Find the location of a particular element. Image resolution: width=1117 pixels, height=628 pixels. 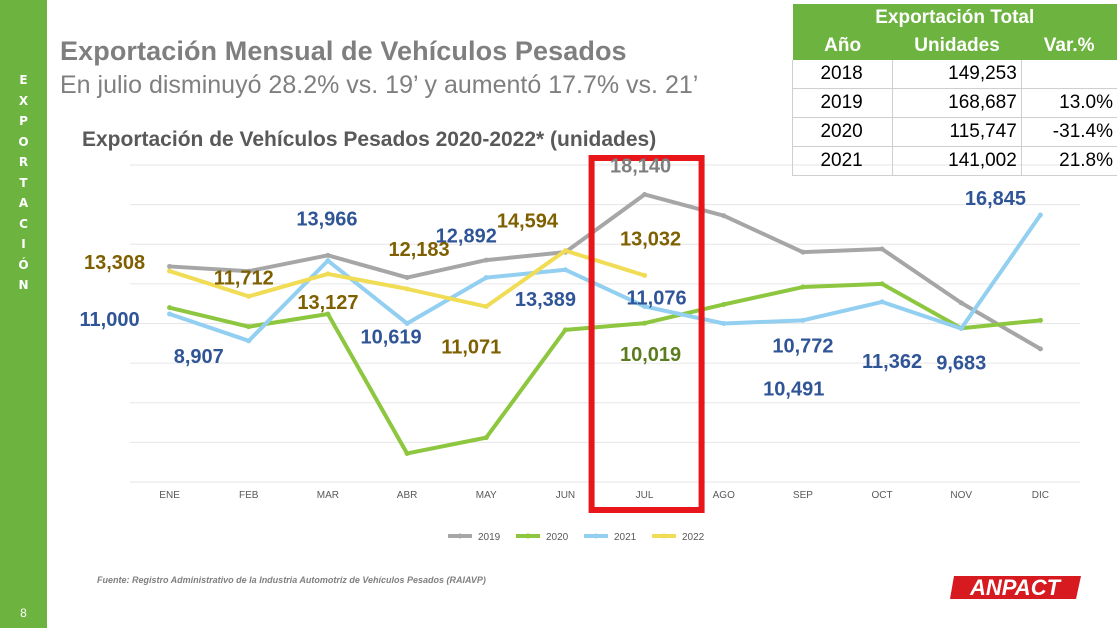

table-cell-units: 141,002 is located at coordinates (957, 161).